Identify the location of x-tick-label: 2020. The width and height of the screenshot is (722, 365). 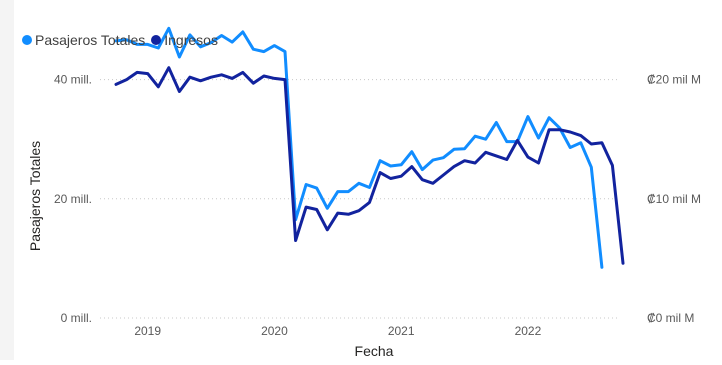
(274, 331).